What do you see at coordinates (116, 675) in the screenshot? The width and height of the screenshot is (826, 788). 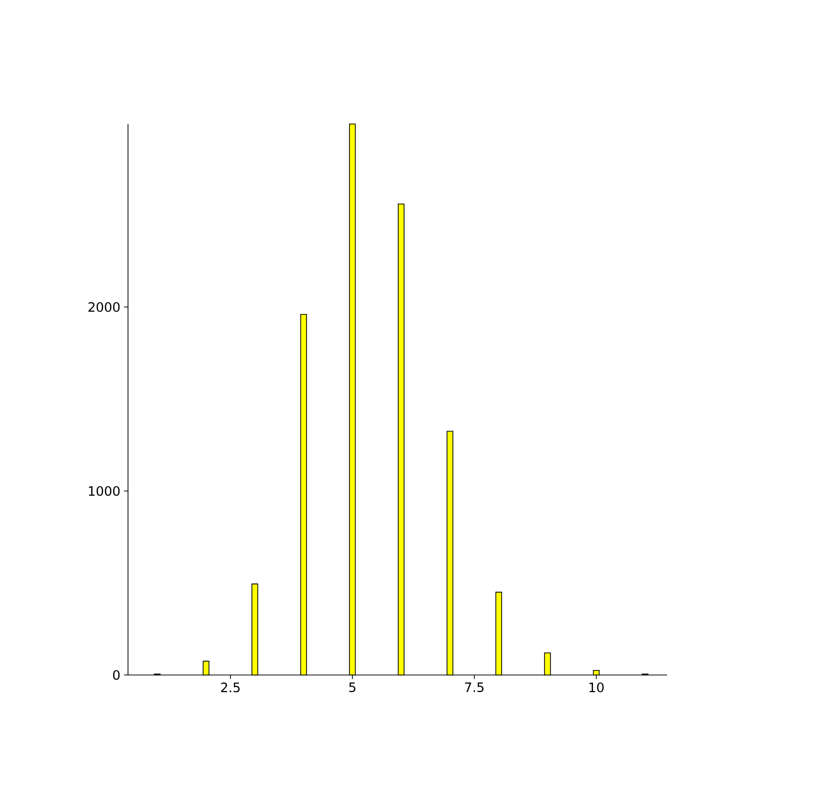 I see `y-tick-label: 0` at bounding box center [116, 675].